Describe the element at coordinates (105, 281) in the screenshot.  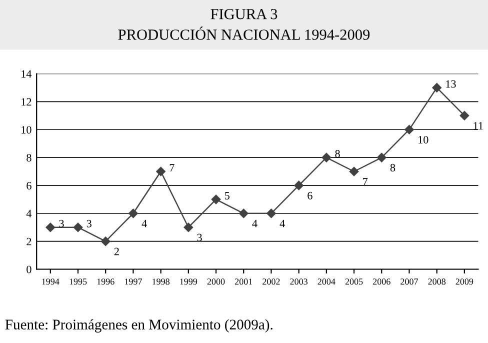
I see `x-tick-label: 1996` at that location.